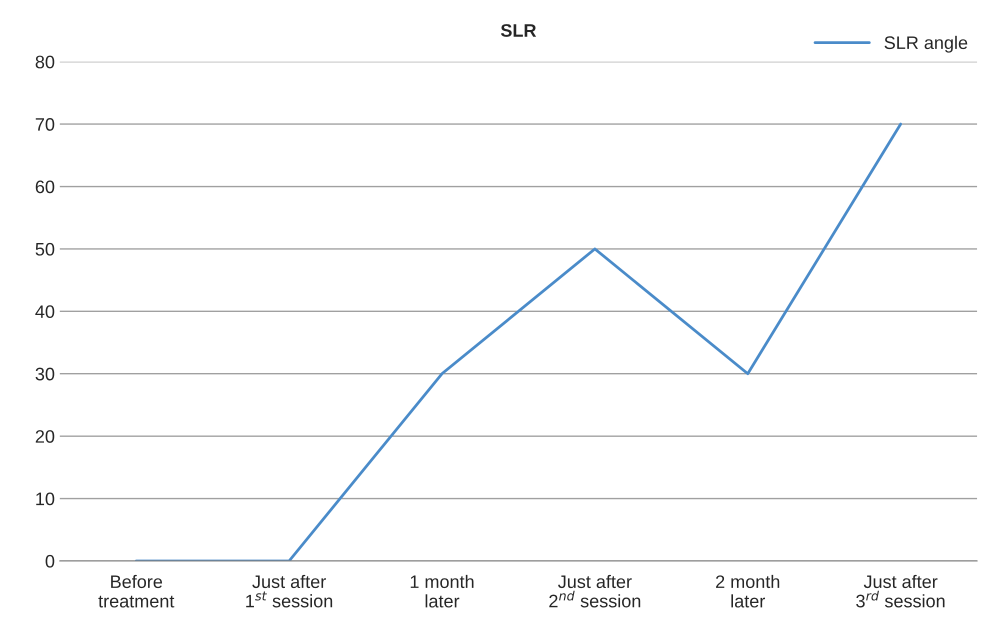 This screenshot has height=636, width=997. Describe the element at coordinates (50, 561) in the screenshot. I see `y-tick-label: 0` at that location.